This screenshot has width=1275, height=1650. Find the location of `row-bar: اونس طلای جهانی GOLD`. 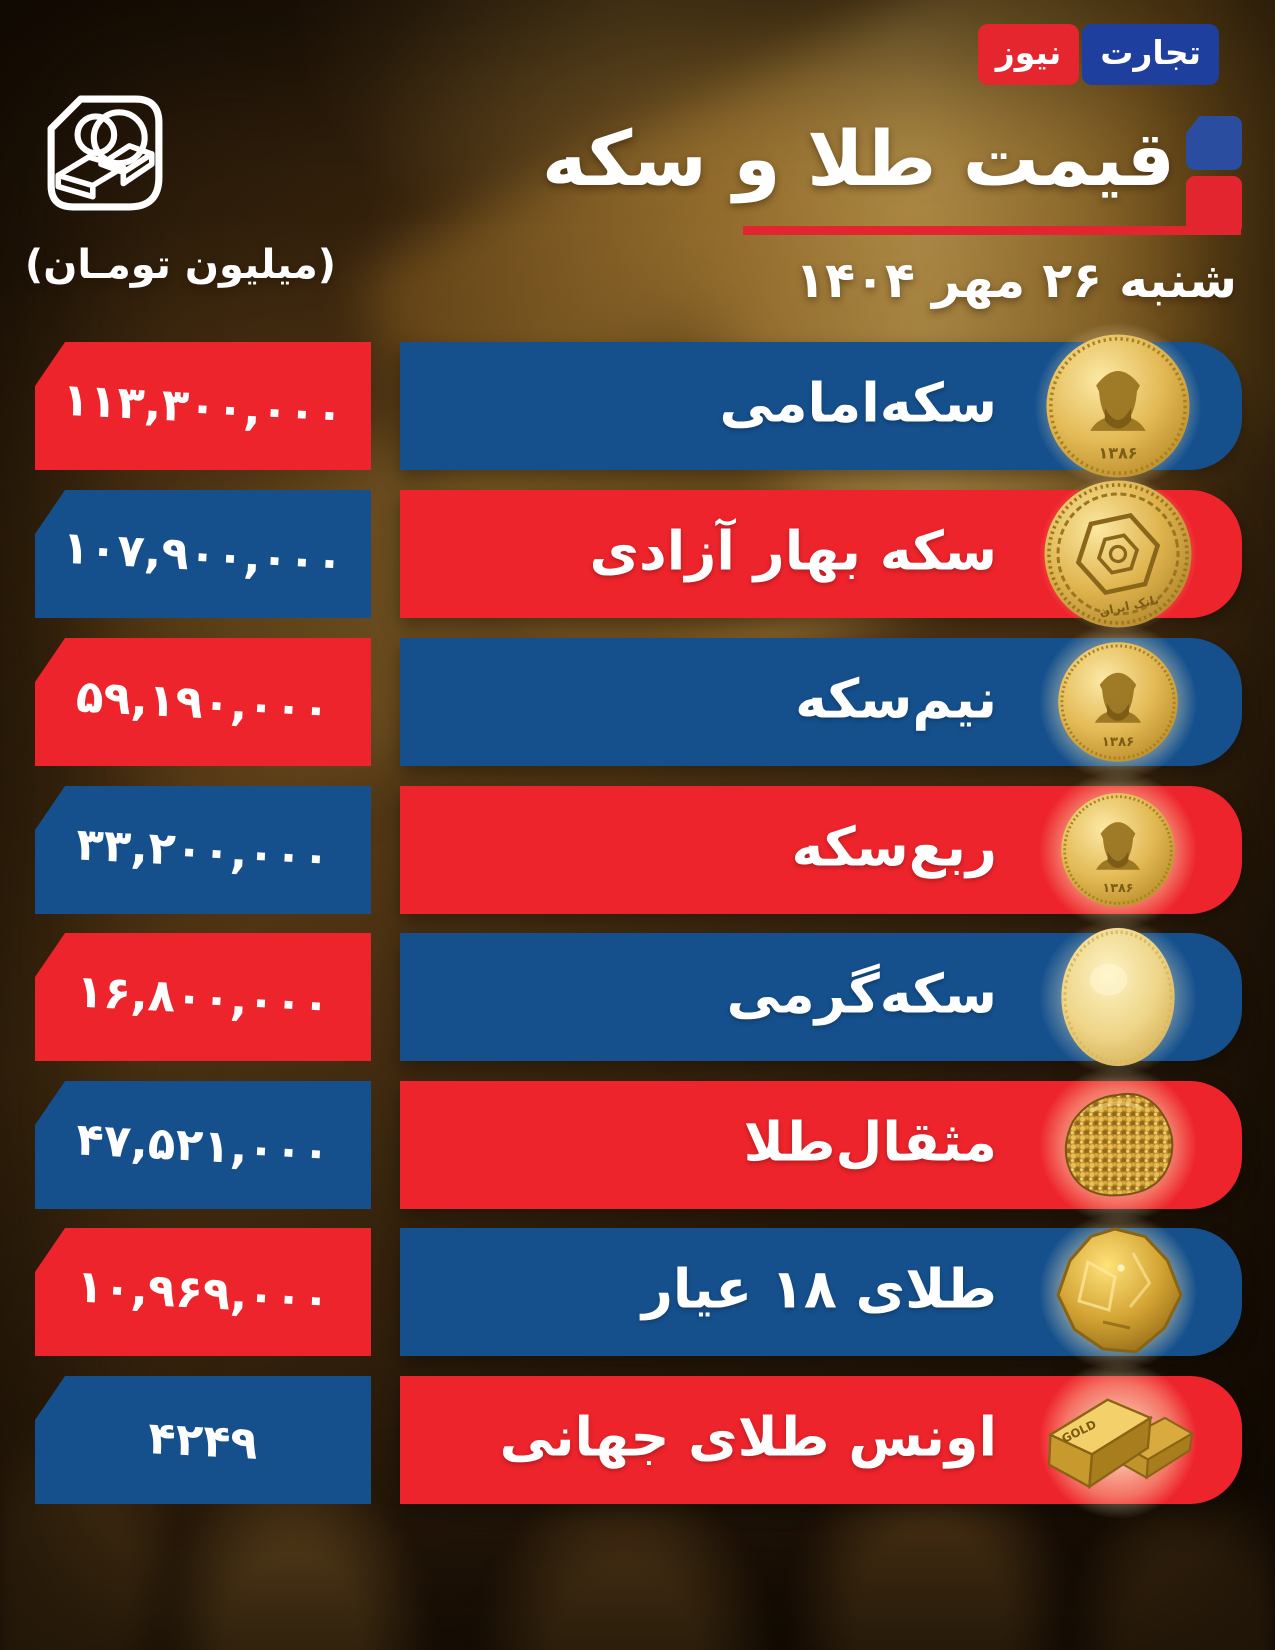

row-bar: اونس طلای جهانی GOLD is located at coordinates (821, 1440).